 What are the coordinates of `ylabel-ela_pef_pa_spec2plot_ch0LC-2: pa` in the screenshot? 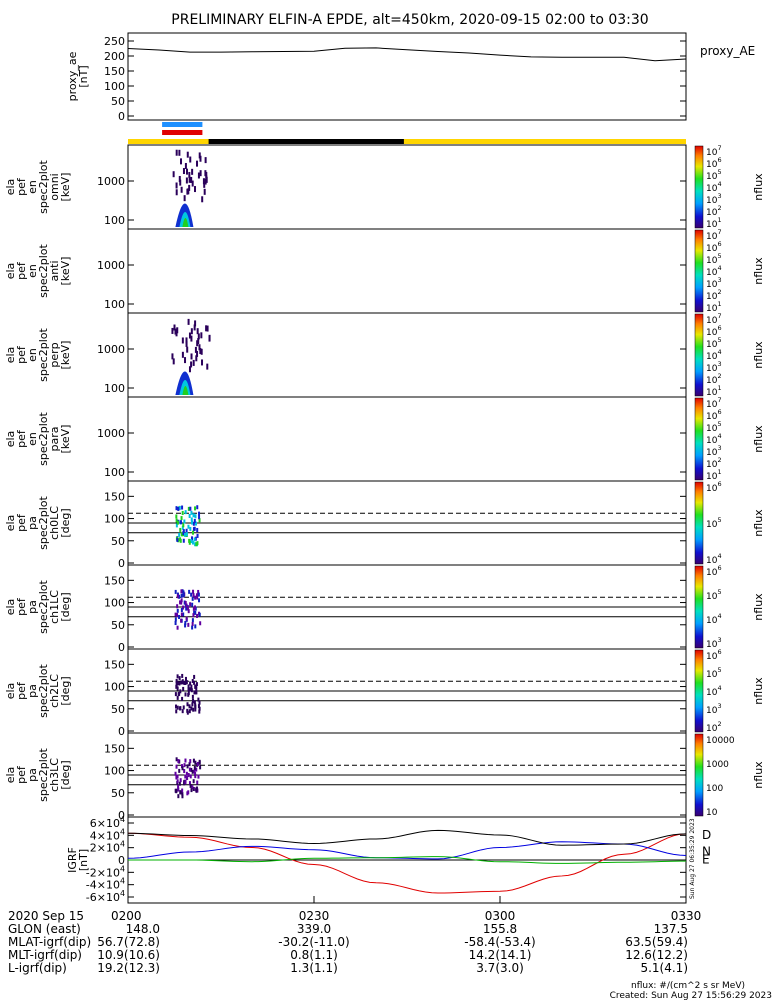 It's located at (32, 523).